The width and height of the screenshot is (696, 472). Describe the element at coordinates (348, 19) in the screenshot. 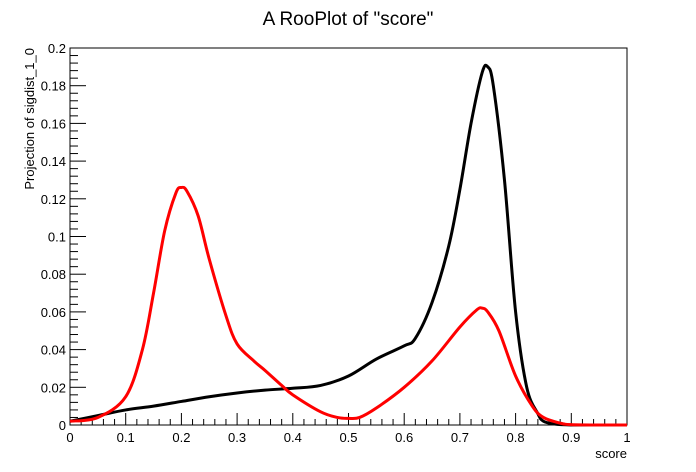

I see `chart-title: A RooPlot of "score"` at that location.